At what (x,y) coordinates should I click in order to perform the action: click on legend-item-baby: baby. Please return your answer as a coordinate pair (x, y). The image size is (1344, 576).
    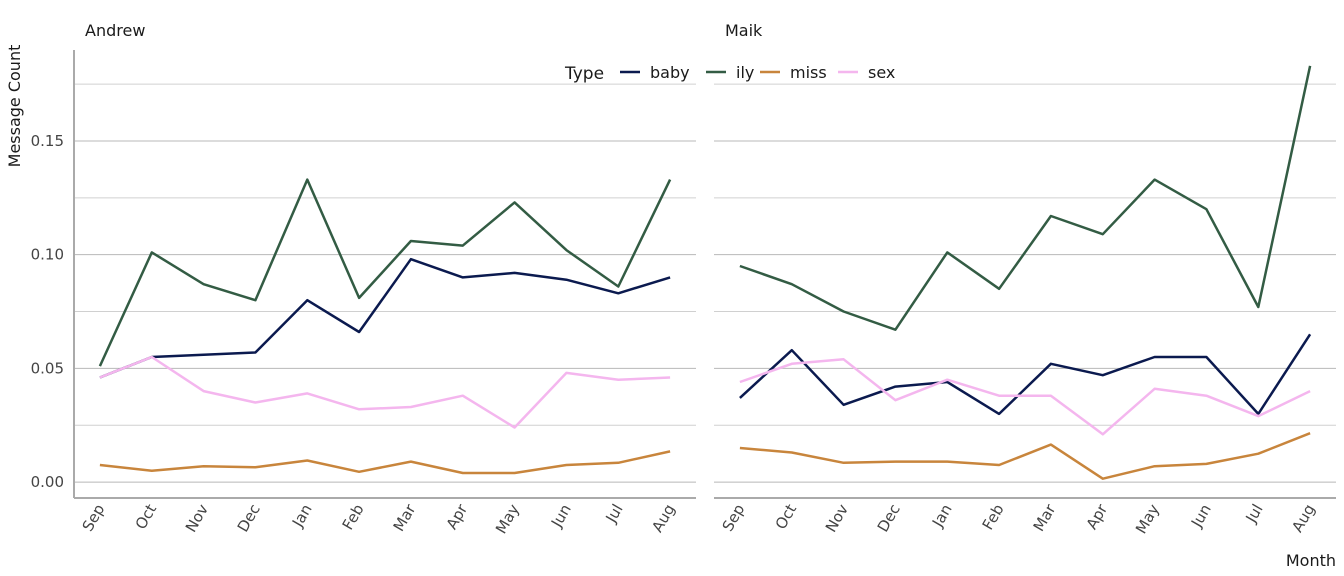
    Looking at the image, I should click on (655, 72).